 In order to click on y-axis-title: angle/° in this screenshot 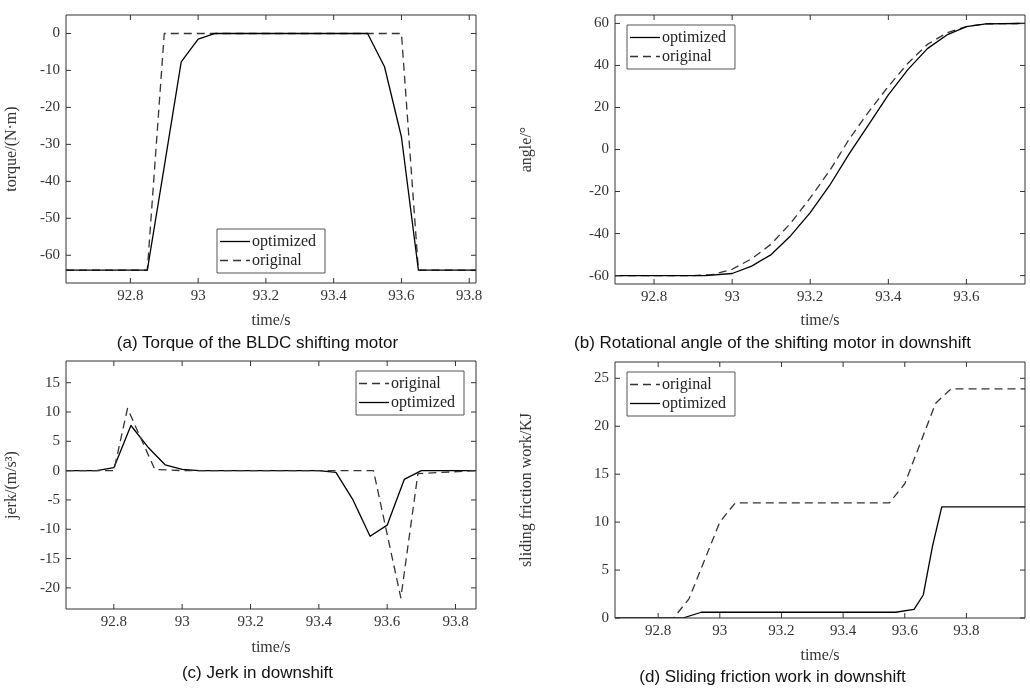, I will do `click(525, 149)`.